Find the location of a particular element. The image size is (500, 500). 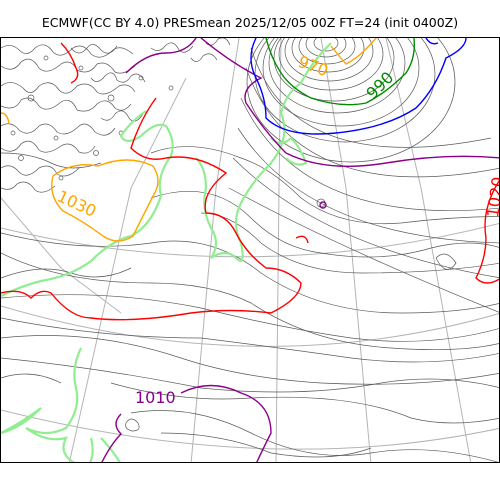

coastline-islands is located at coordinates (289, 151).